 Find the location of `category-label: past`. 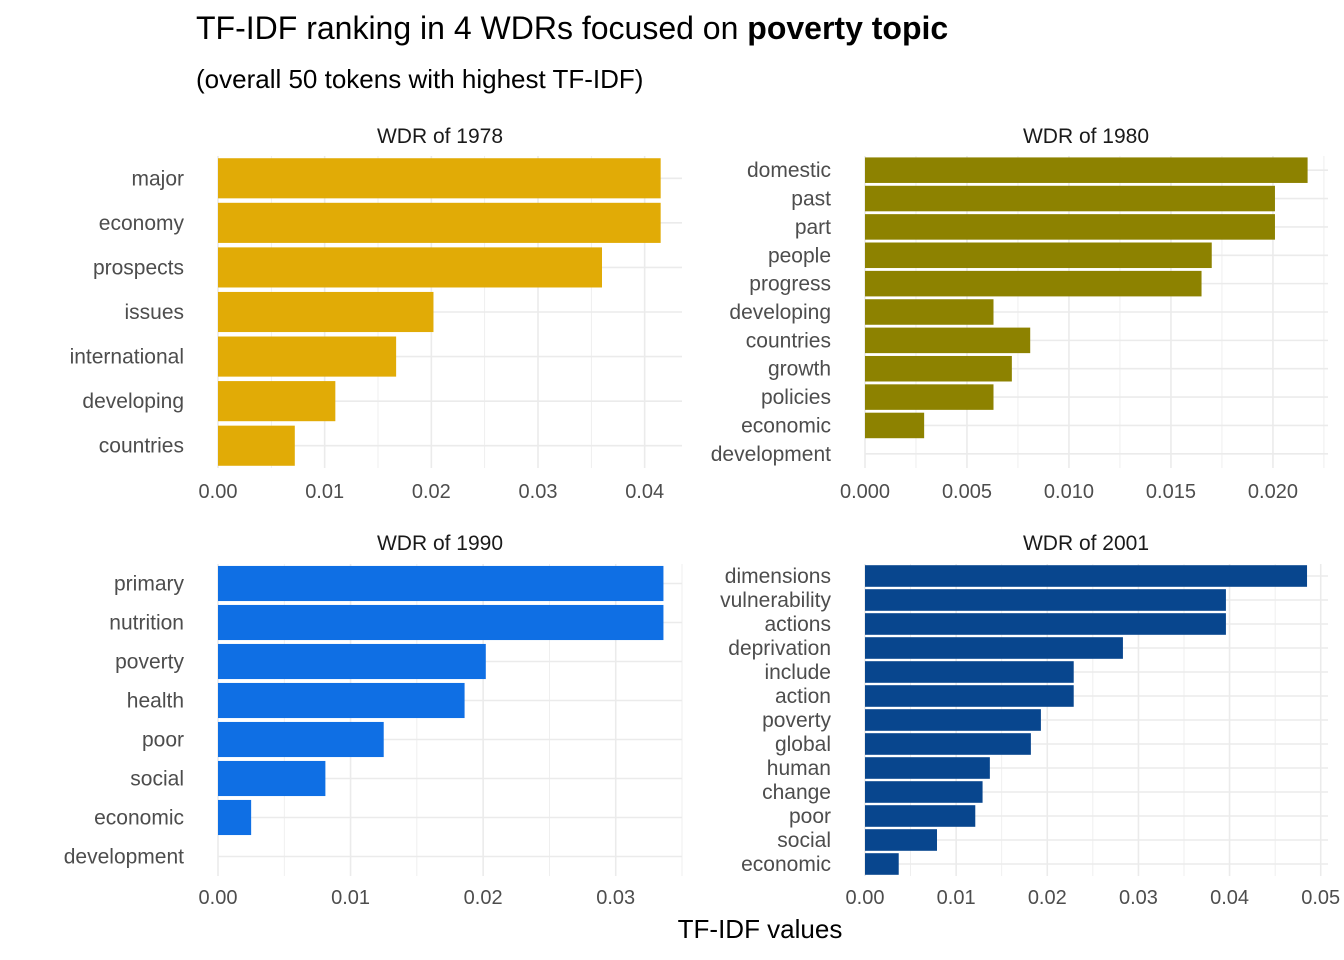

category-label: past is located at coordinates (811, 199).